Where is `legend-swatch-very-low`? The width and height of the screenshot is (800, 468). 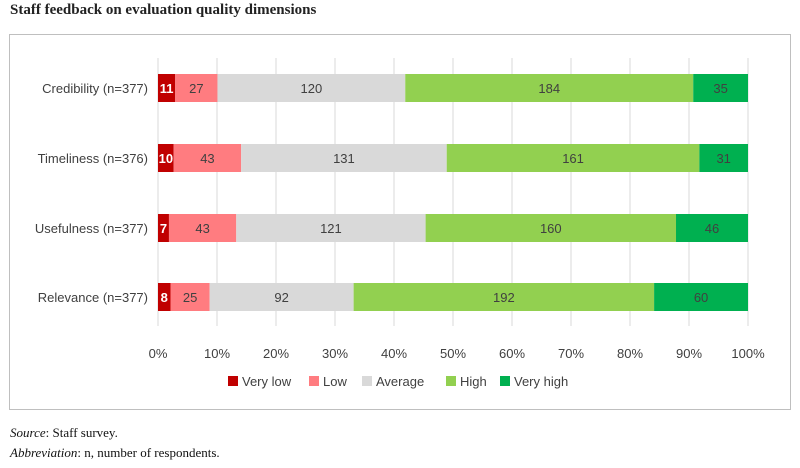
legend-swatch-very-low is located at coordinates (233, 381).